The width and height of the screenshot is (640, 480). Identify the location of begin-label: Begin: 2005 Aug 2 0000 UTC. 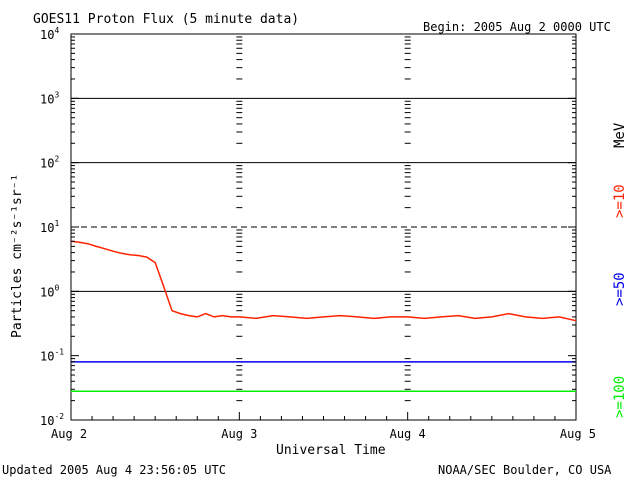
(517, 27).